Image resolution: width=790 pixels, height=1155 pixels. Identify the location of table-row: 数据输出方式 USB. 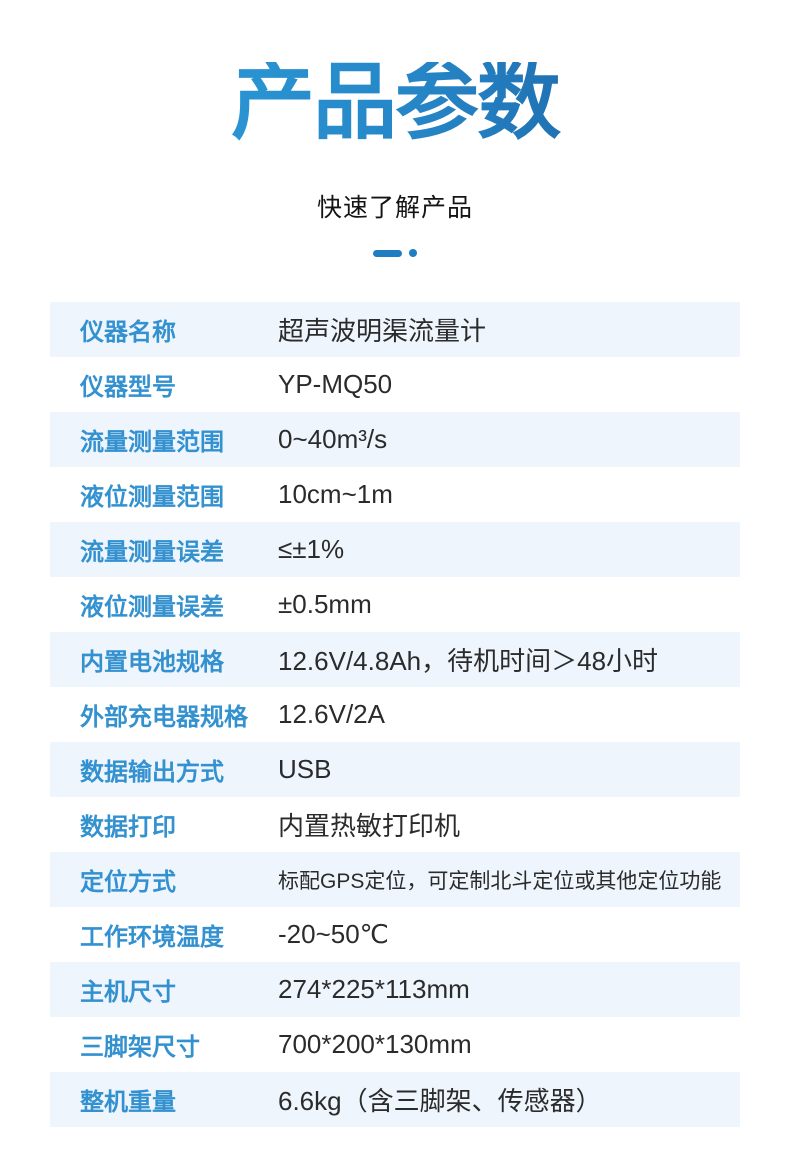
(395, 769).